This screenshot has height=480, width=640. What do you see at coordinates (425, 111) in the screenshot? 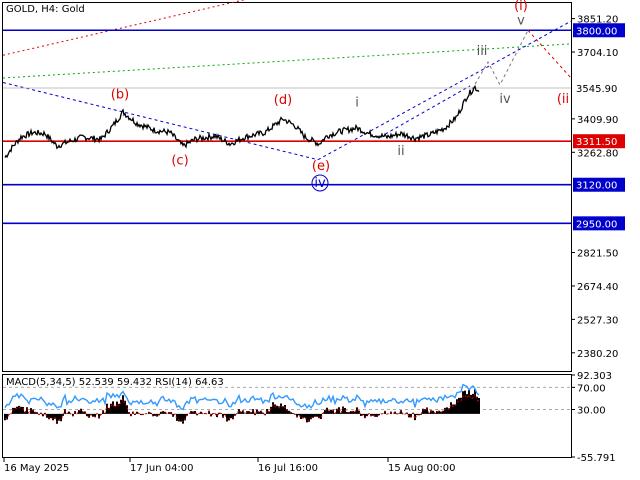
I see `trendline-blue-channel` at bounding box center [425, 111].